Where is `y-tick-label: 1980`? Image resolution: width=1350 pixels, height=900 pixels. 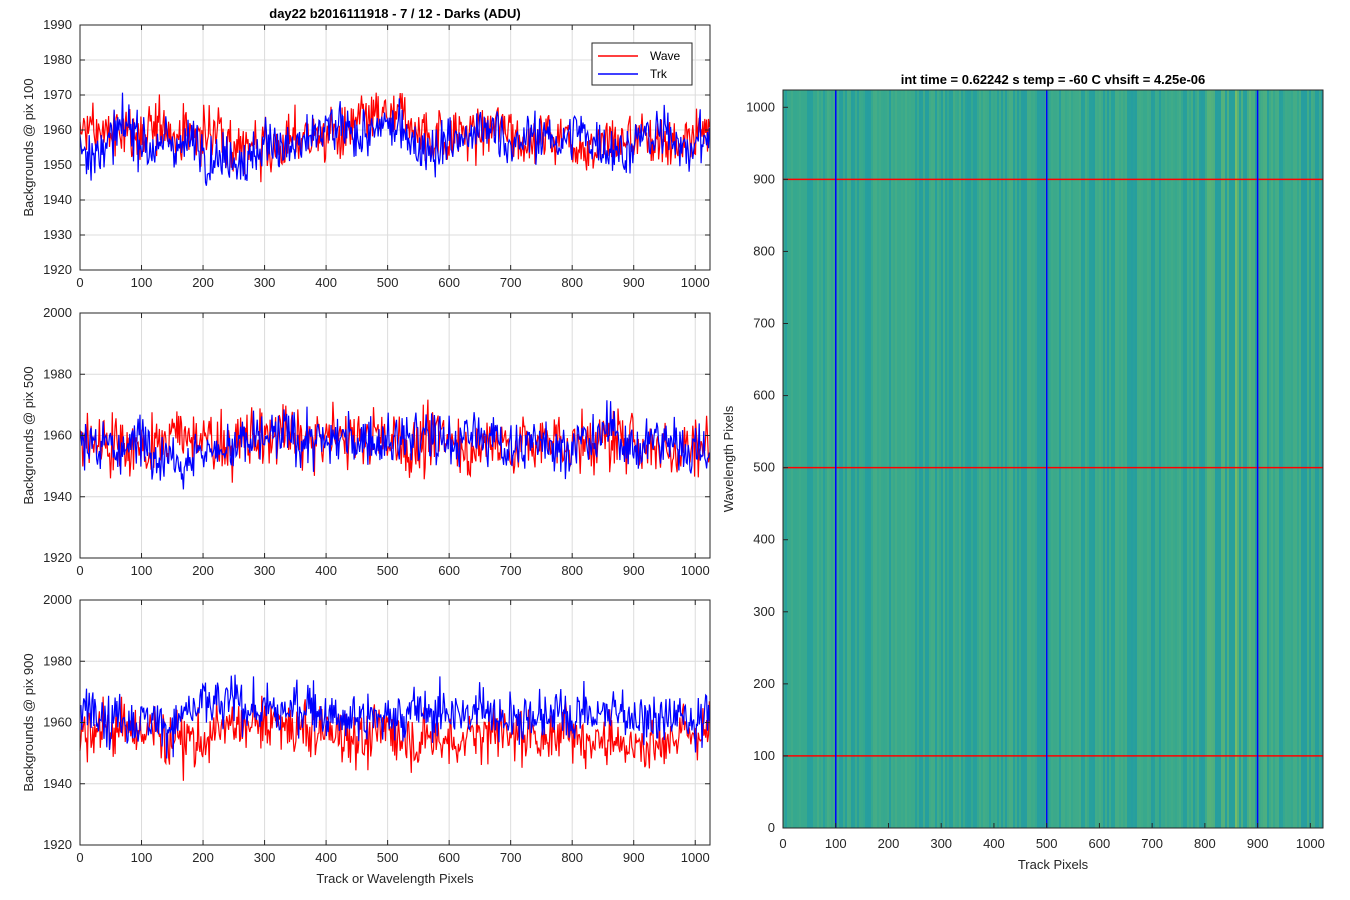
y-tick-label: 1980 is located at coordinates (57, 373).